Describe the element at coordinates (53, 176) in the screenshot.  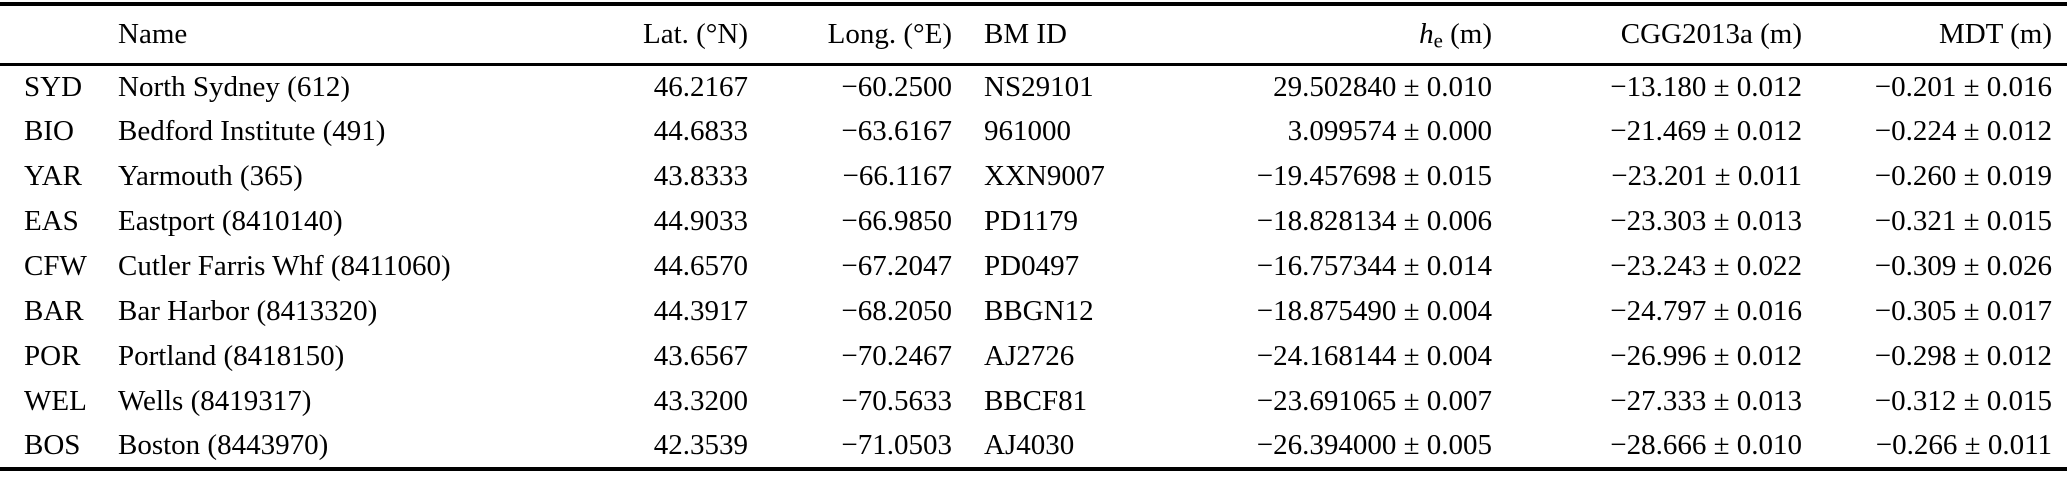
I see `cell-code: YAR` at that location.